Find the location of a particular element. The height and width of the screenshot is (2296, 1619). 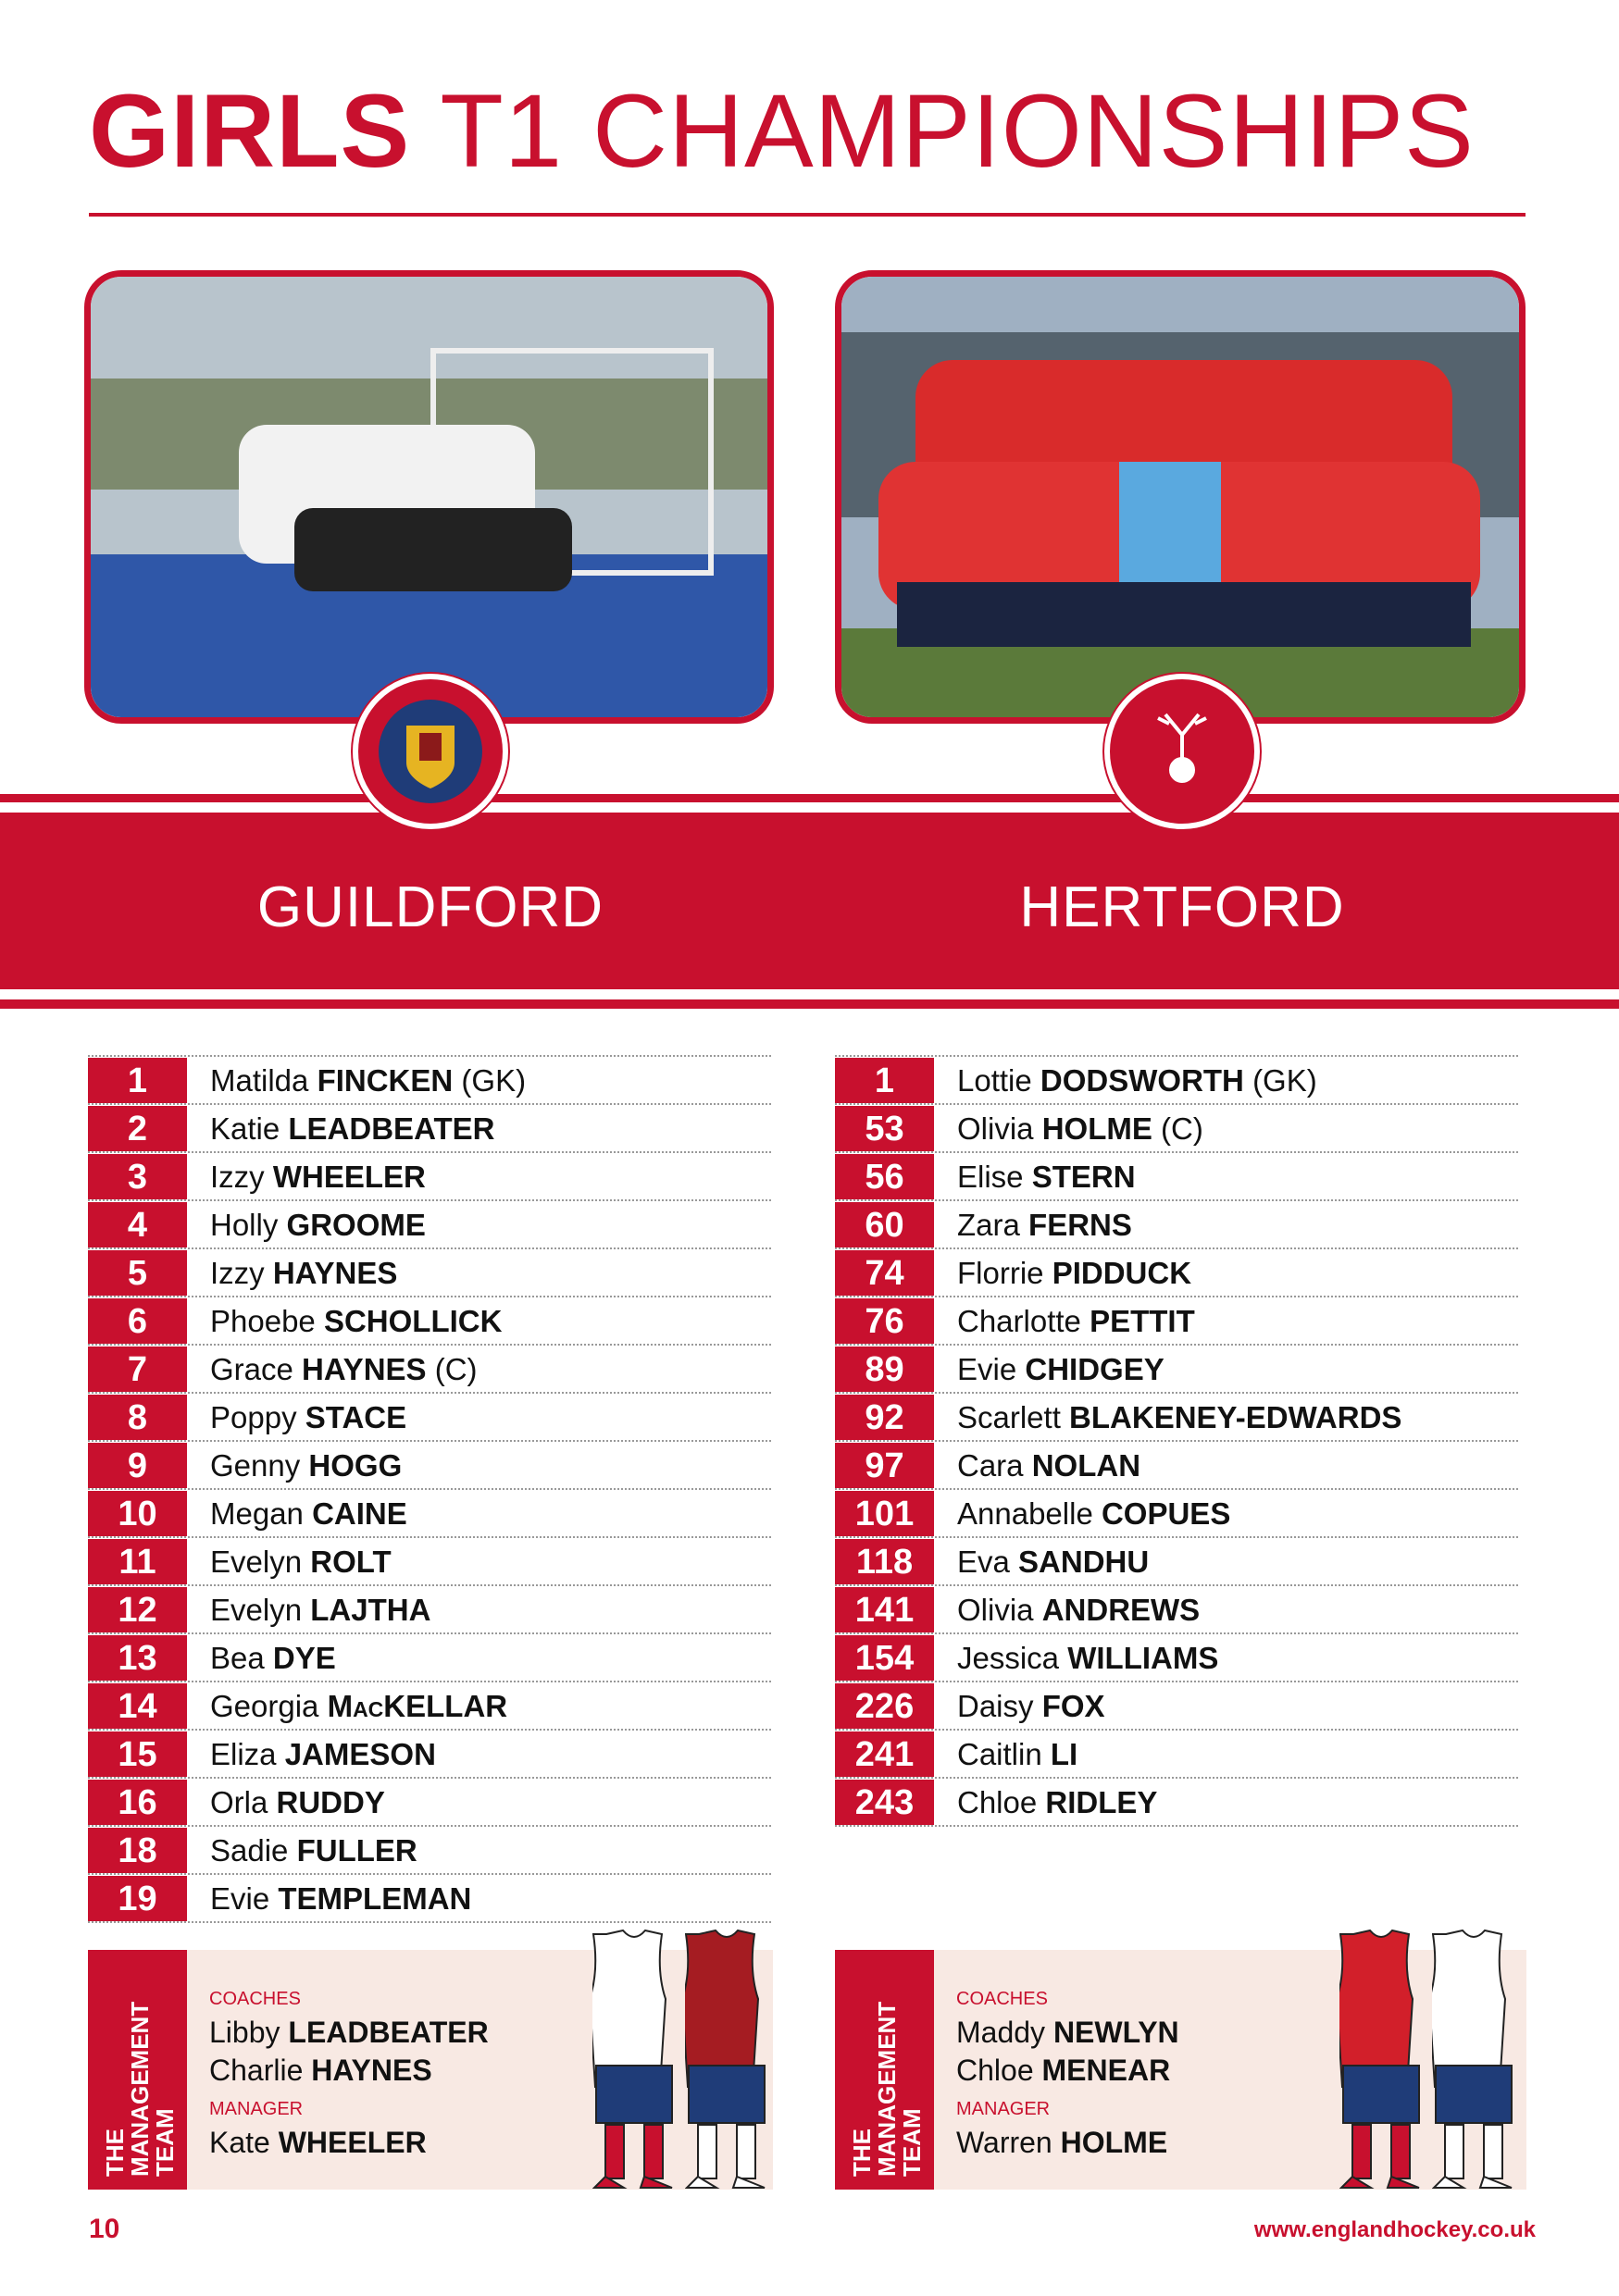

player-name: Annabelle COPUES is located at coordinates (1093, 1514).